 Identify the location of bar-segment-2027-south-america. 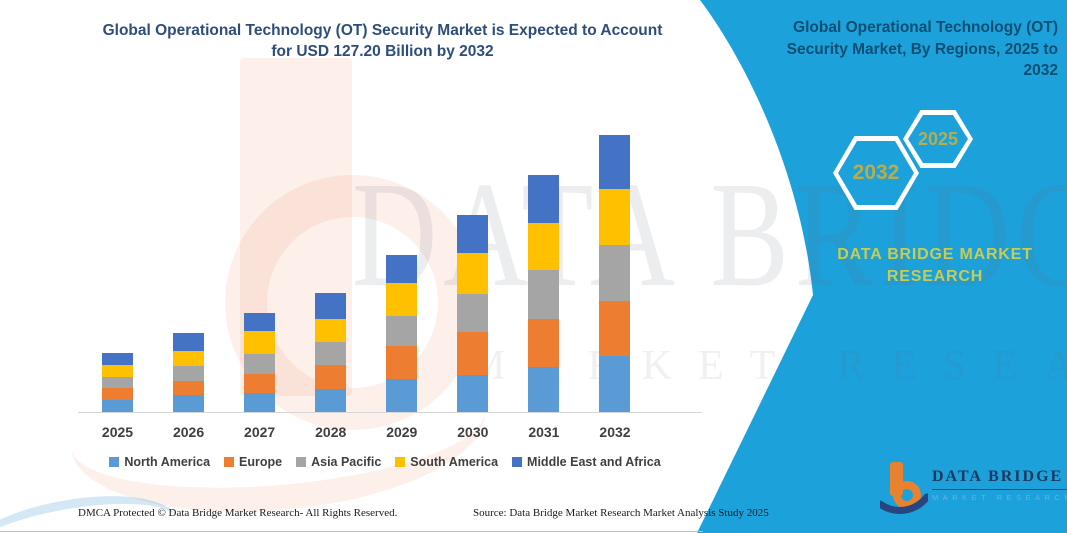
(260, 342).